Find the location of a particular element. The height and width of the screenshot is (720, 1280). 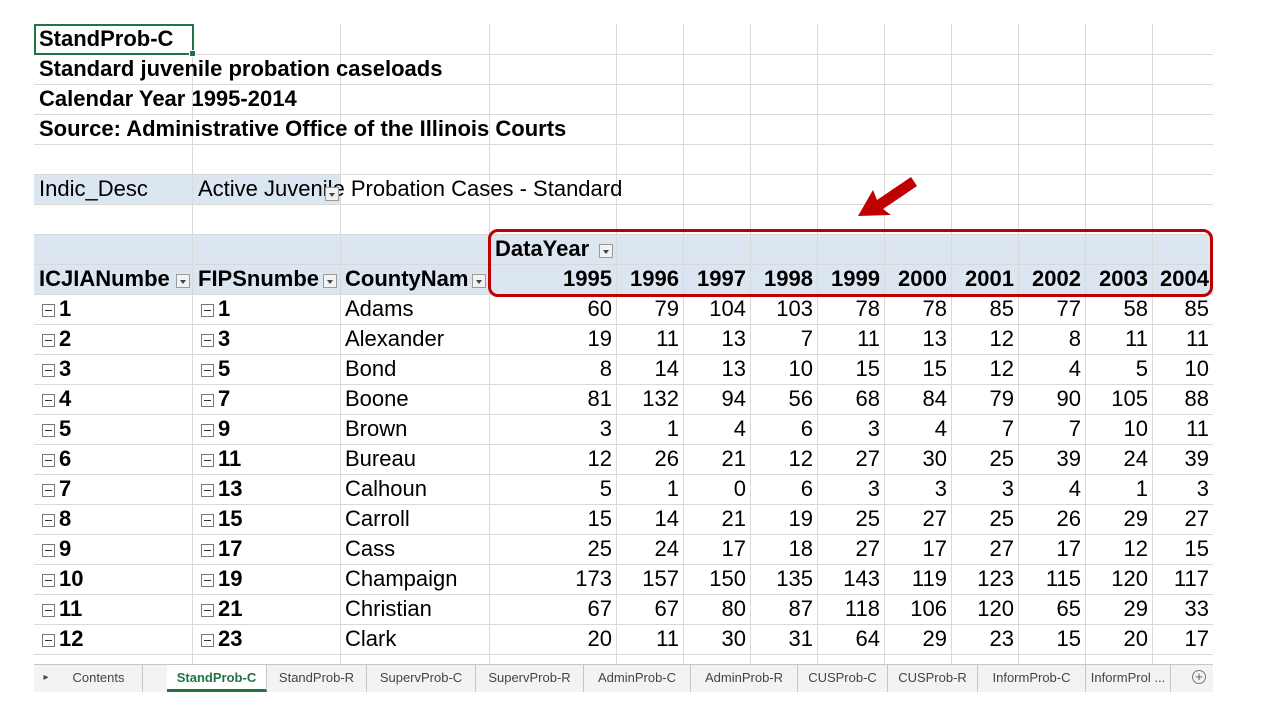

table-row-icjia: 11 is located at coordinates (117, 609).